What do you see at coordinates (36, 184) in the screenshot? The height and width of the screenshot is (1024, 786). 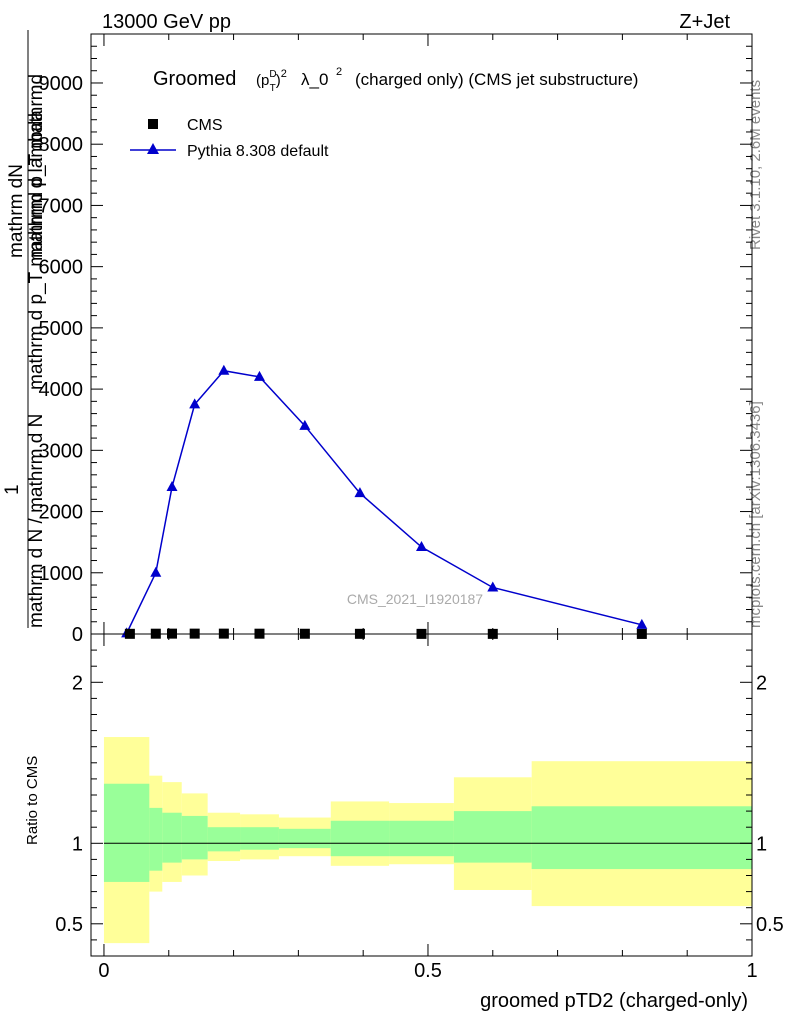 I see `y-label-top-1: mathrm d lambda` at bounding box center [36, 184].